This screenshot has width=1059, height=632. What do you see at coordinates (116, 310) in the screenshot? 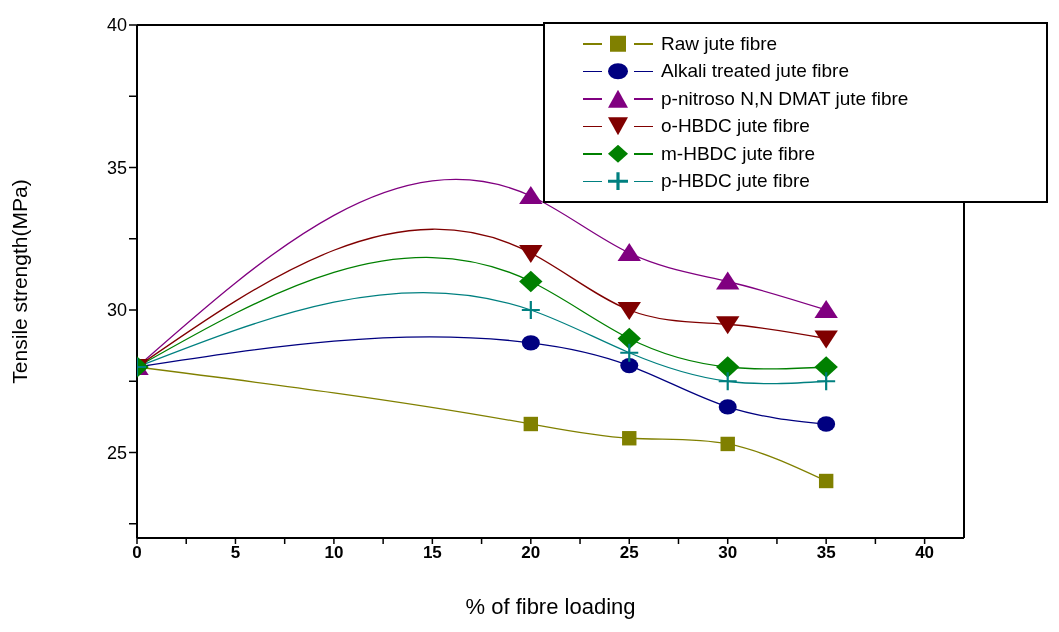
I see `y-tick-label: 30` at bounding box center [116, 310].